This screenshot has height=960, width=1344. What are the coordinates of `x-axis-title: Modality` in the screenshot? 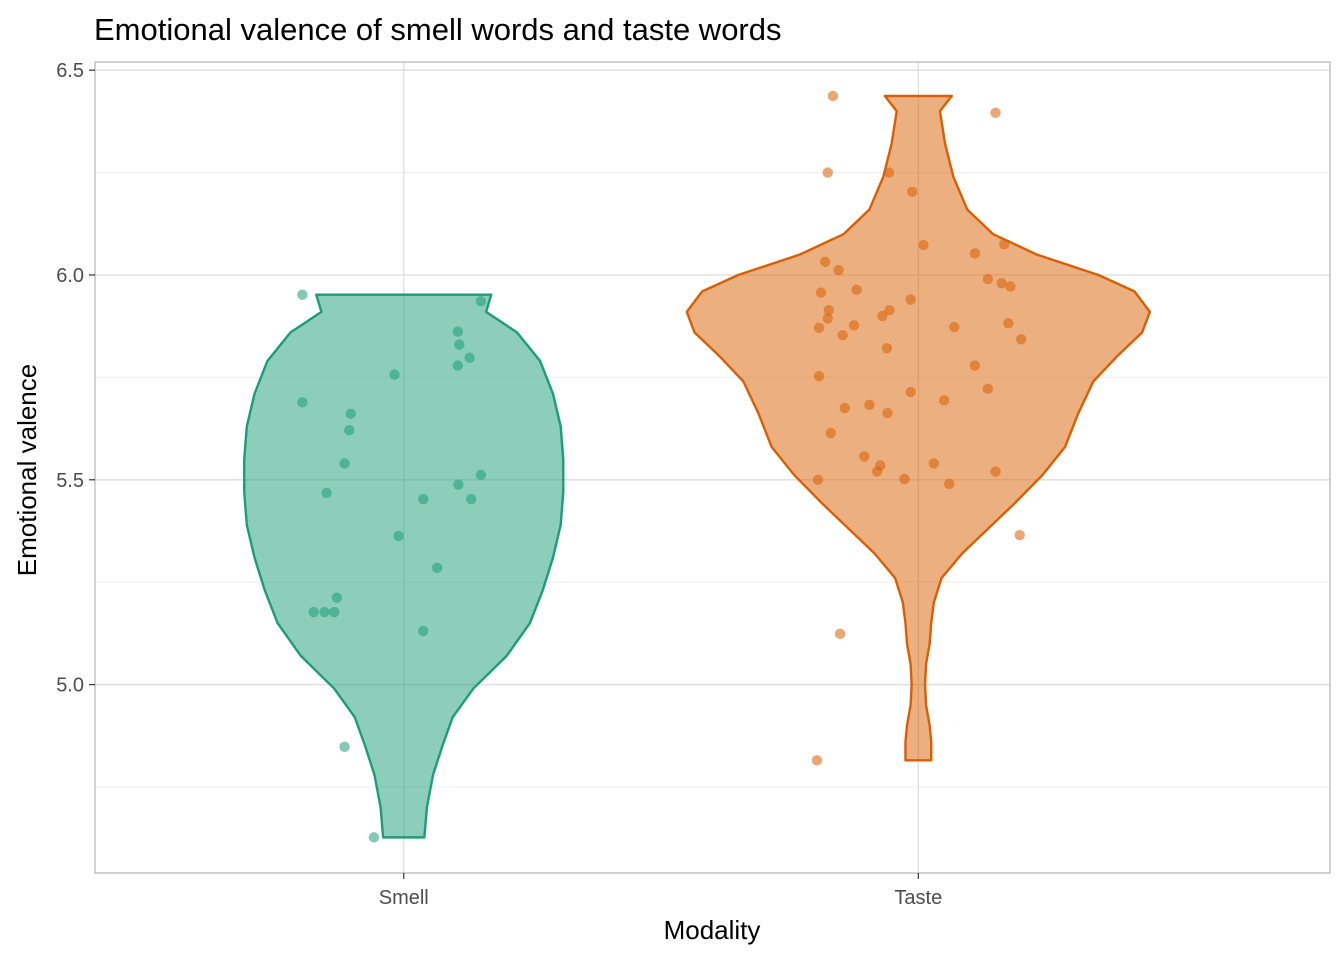 It's located at (712, 930).